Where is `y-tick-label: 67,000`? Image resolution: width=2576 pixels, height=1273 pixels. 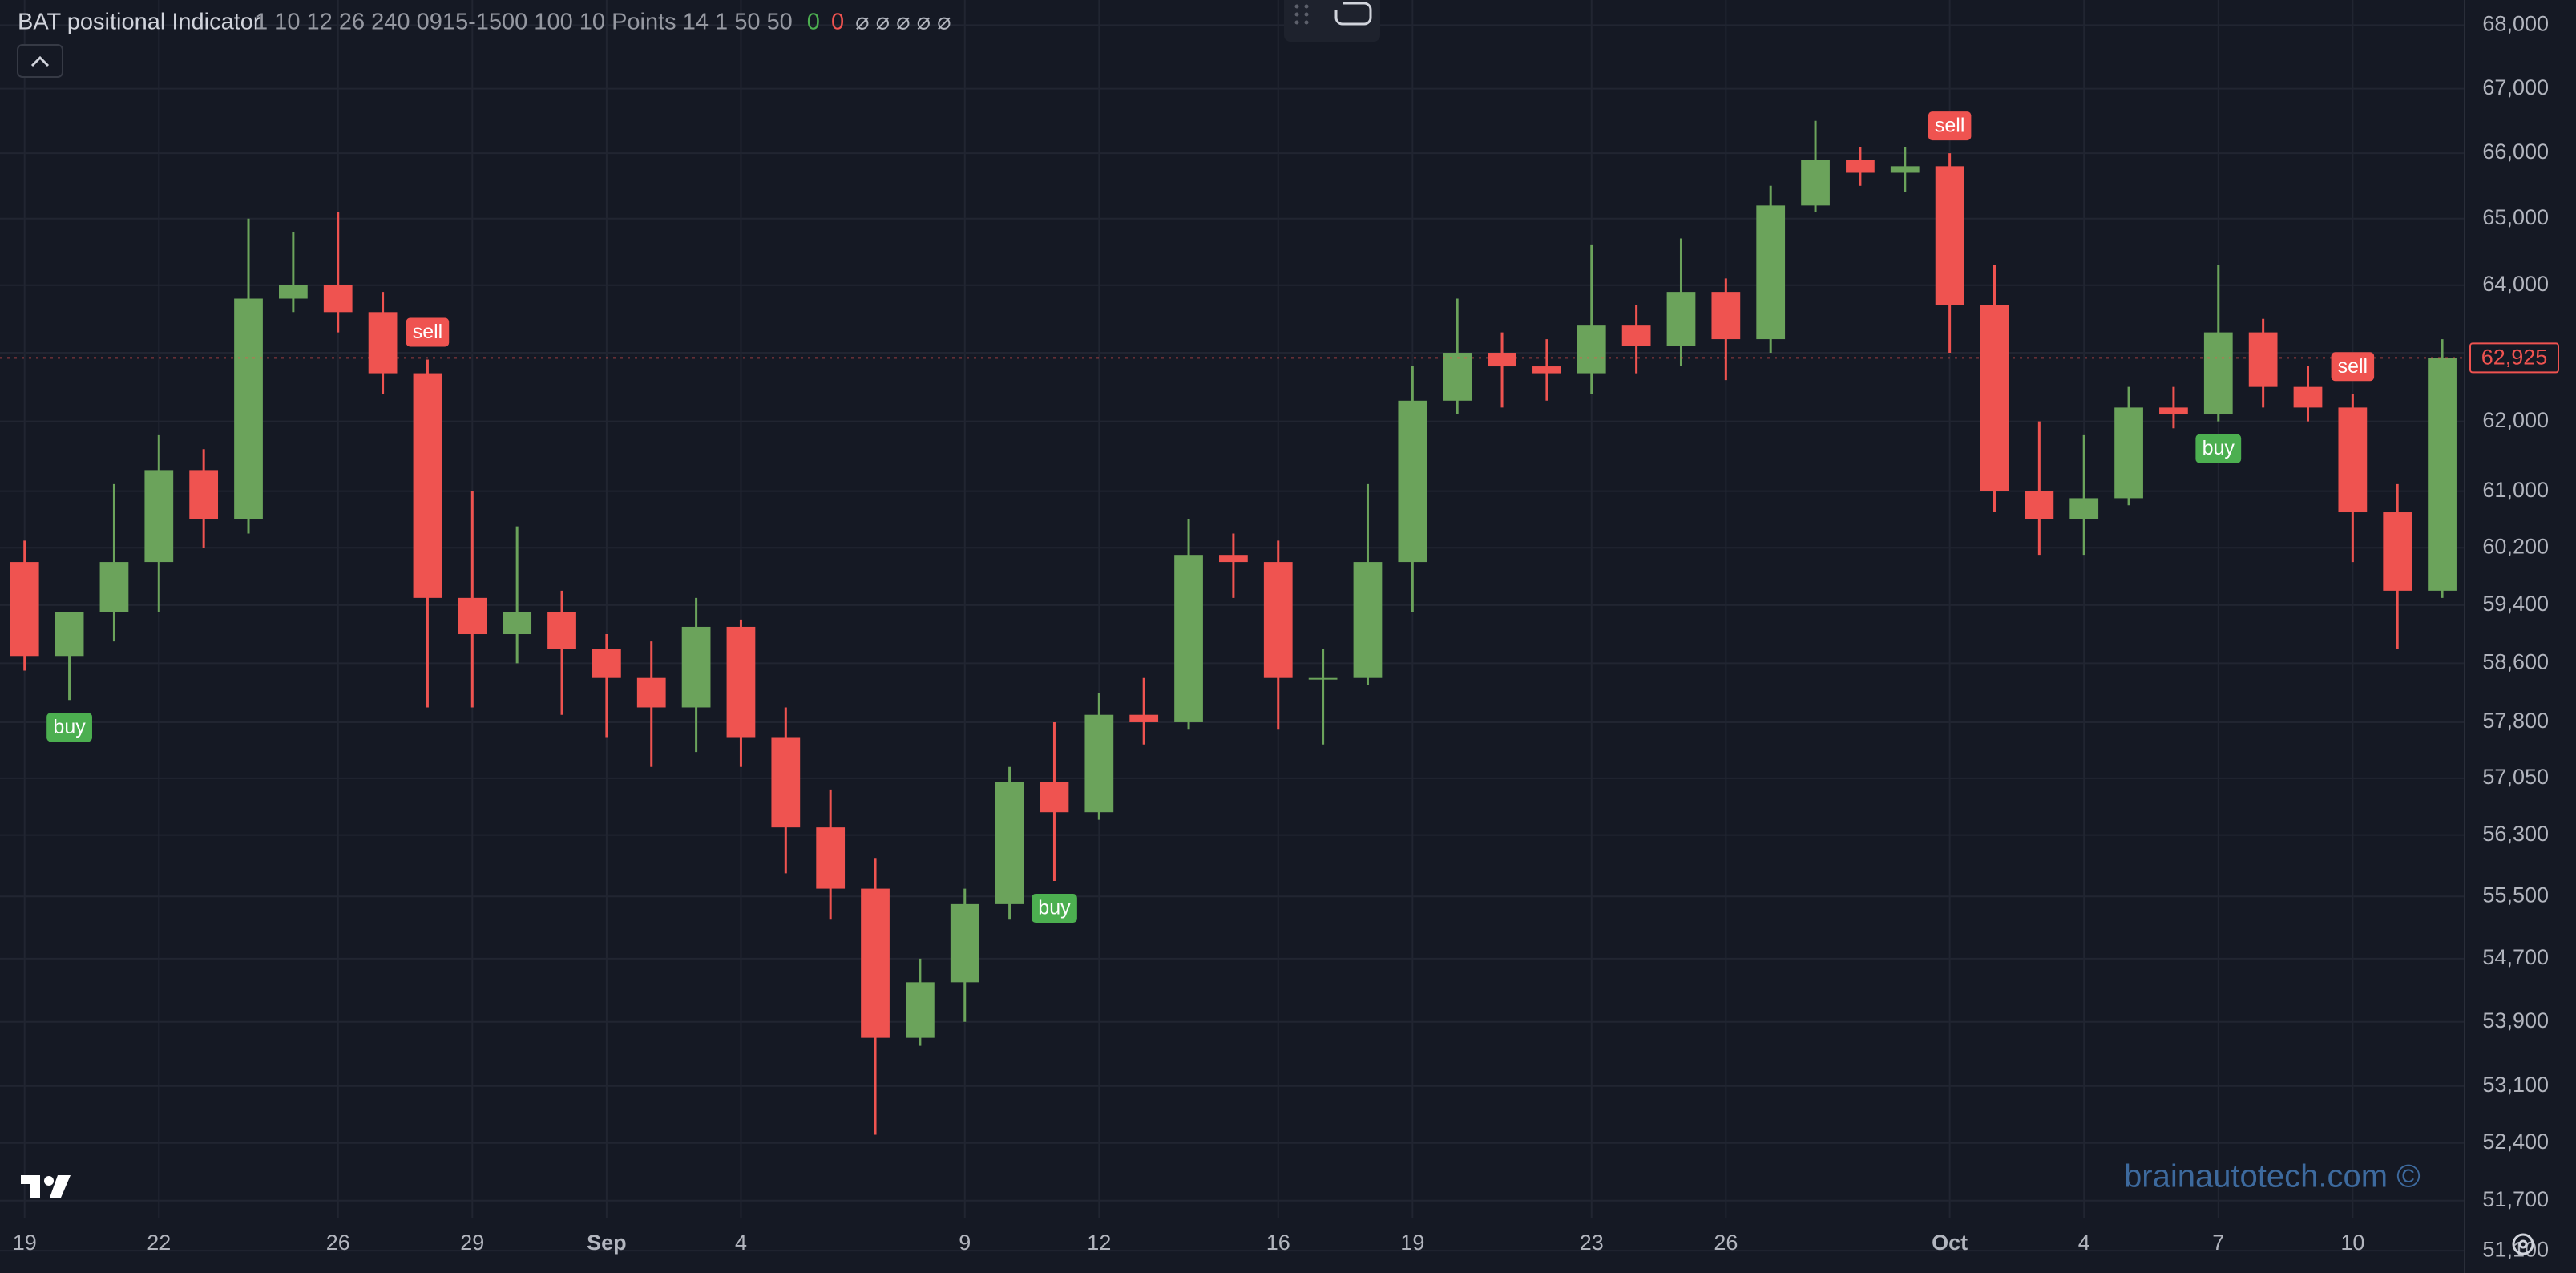 y-tick-label: 67,000 is located at coordinates (2515, 87).